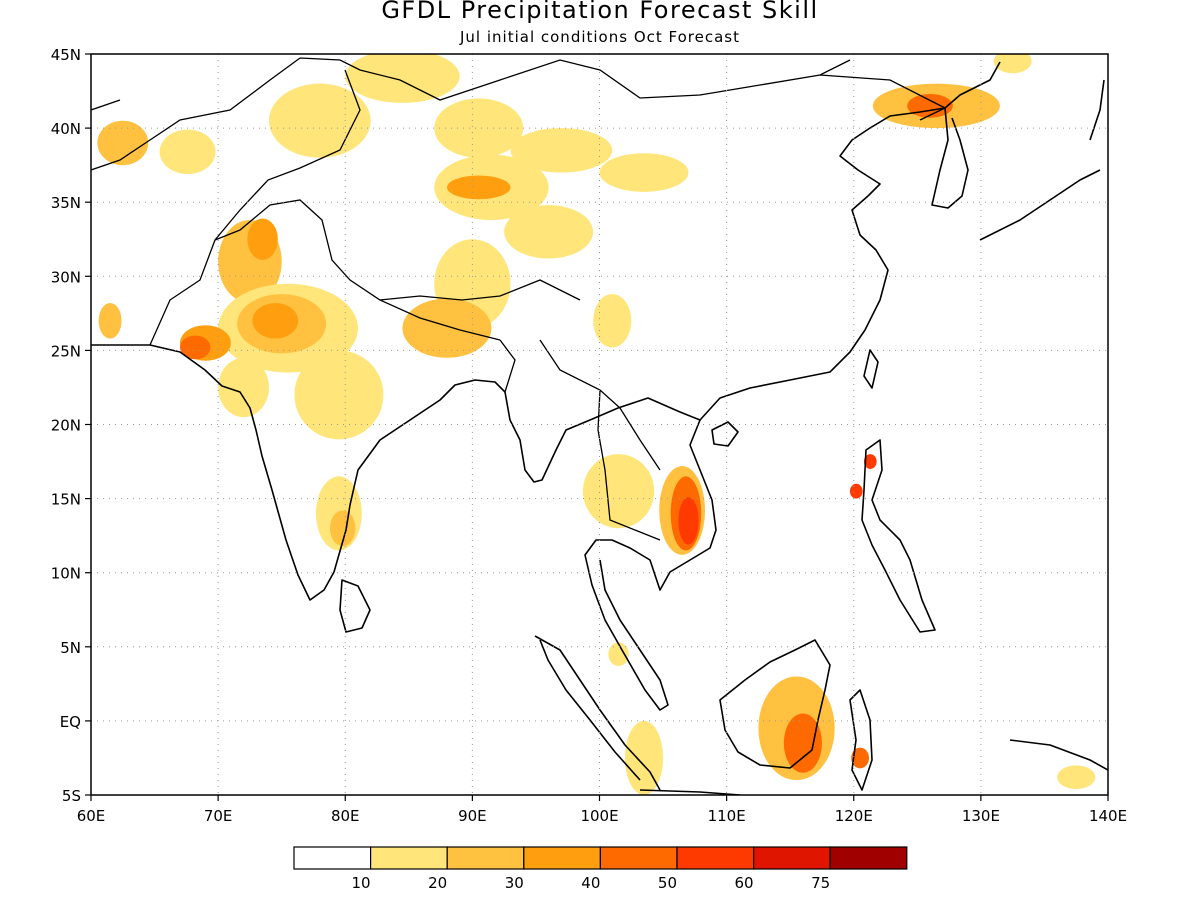  What do you see at coordinates (600, 37) in the screenshot?
I see `map-subtitle: Jul initial conditions Oct Forecast` at bounding box center [600, 37].